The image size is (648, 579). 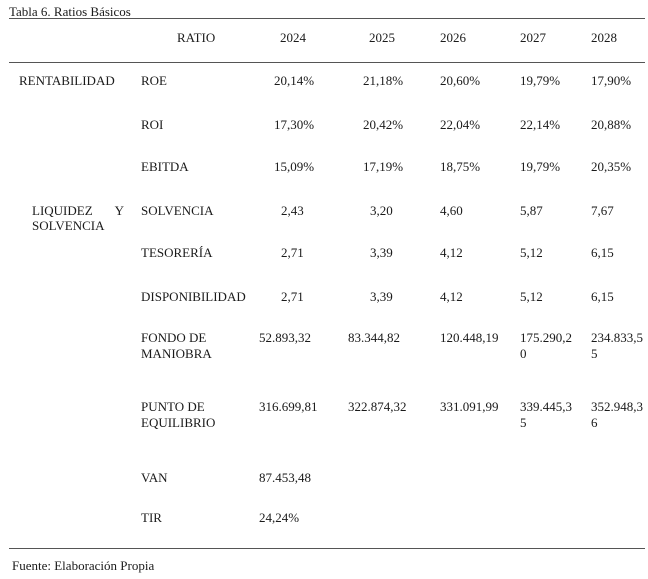 What do you see at coordinates (174, 337) in the screenshot?
I see `ratio-name-fondo-maniobra-line1: FONDO DE` at bounding box center [174, 337].